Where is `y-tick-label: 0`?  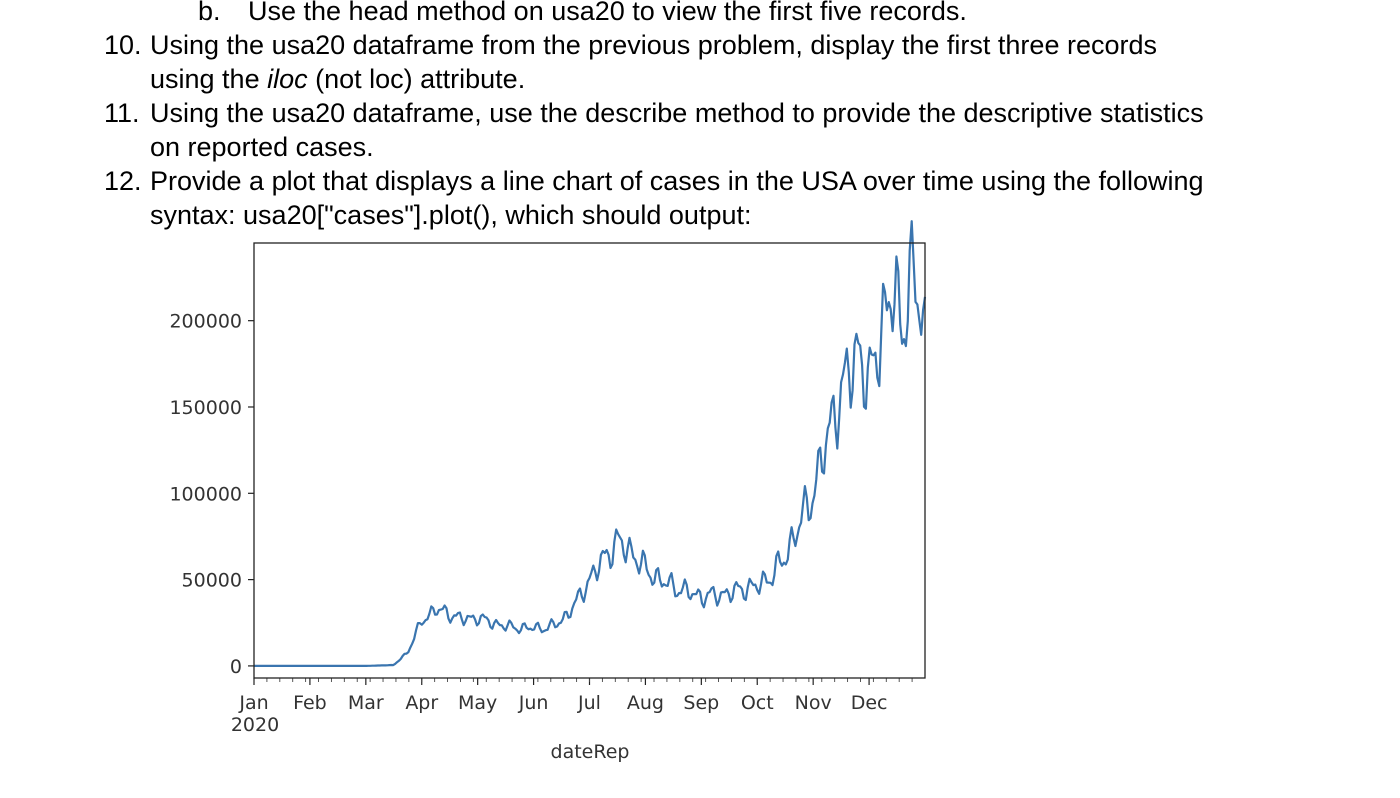
y-tick-label: 0 is located at coordinates (236, 667).